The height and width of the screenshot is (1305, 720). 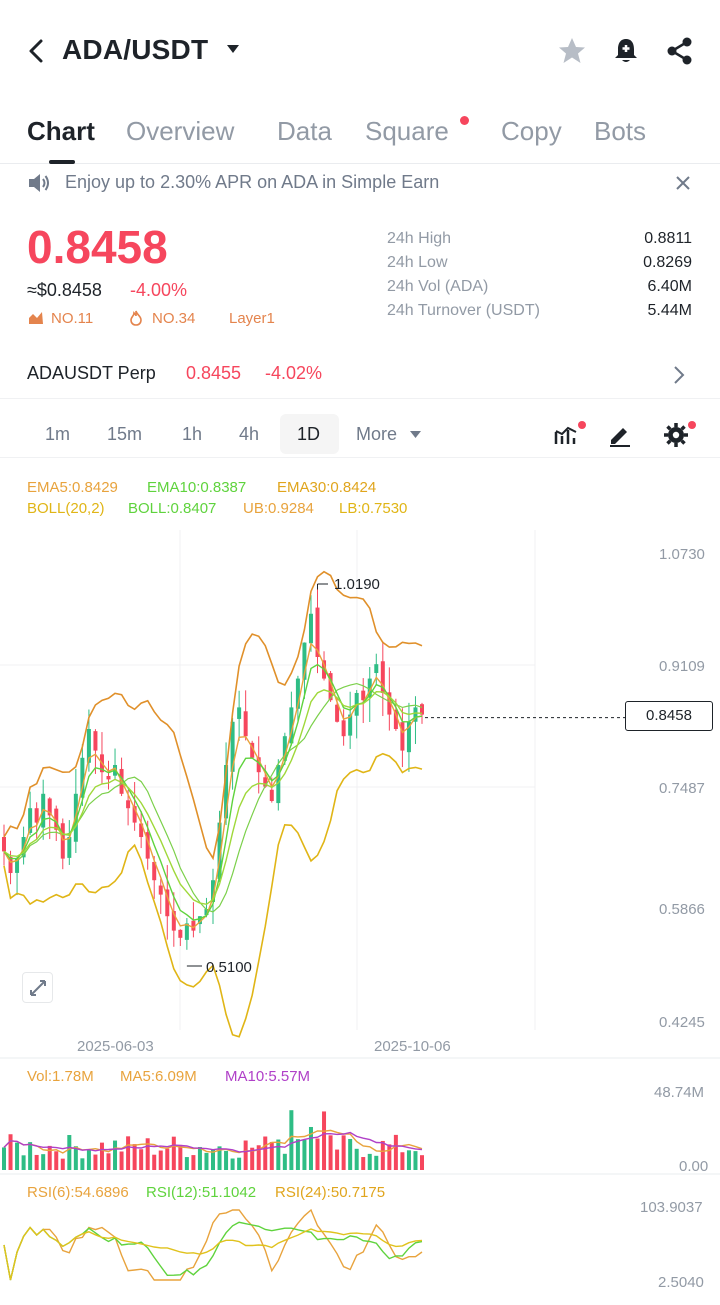 I want to click on last-price: 0.8458, so click(x=97, y=247).